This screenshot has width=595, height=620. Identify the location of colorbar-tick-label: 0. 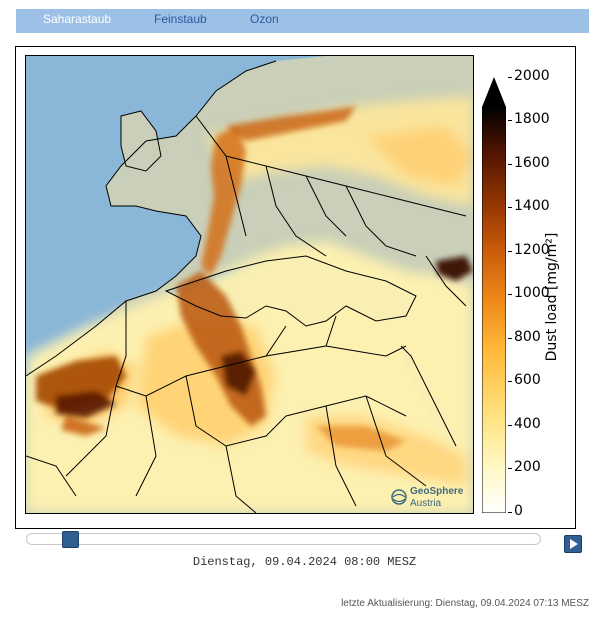
(518, 511).